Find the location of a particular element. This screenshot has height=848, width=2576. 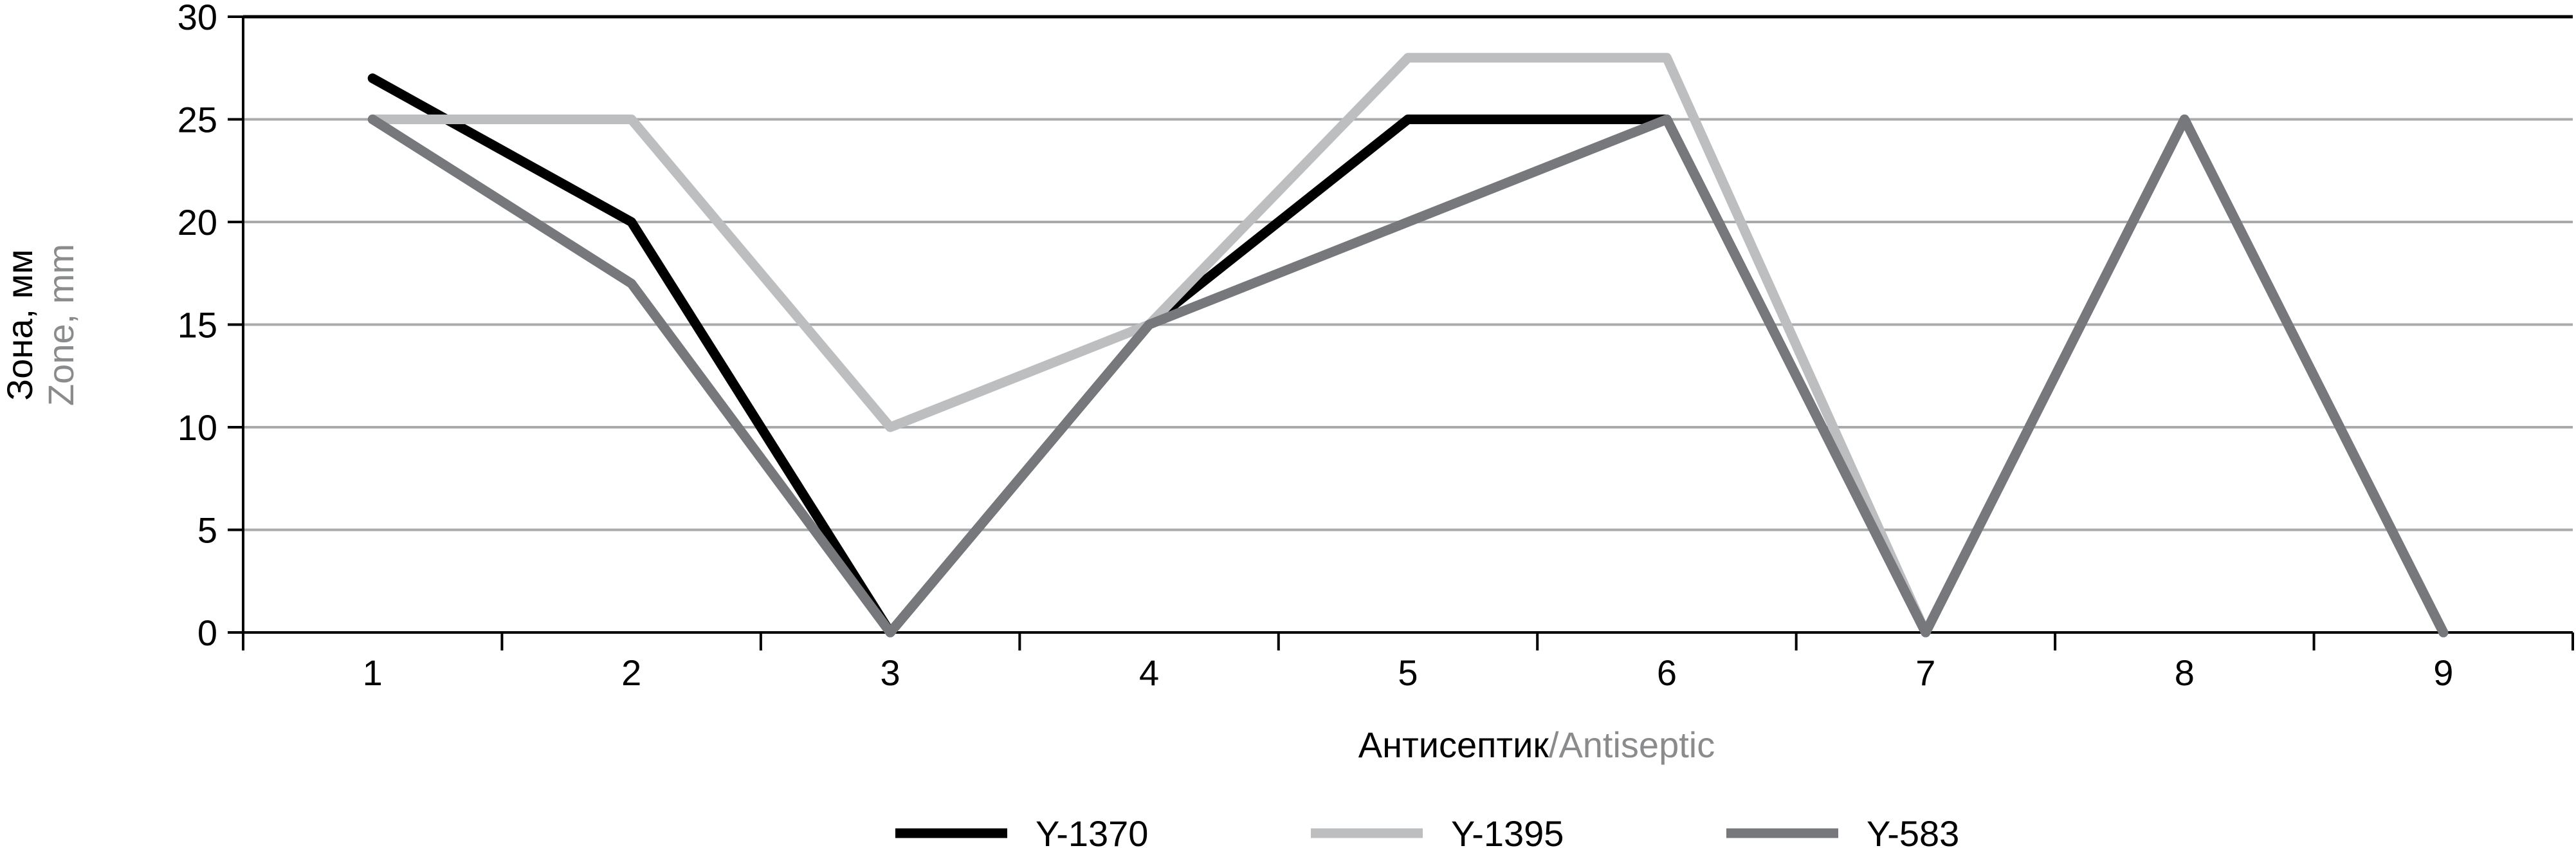

x-tick-label: 5 is located at coordinates (1408, 672).